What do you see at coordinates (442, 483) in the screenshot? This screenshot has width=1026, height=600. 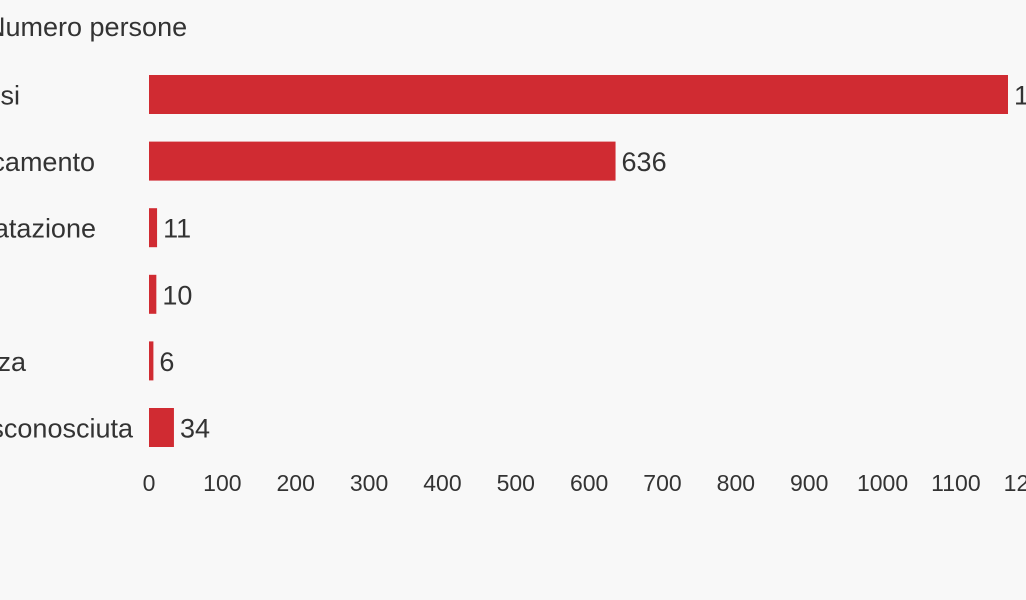 I see `x-tick-label: 400` at bounding box center [442, 483].